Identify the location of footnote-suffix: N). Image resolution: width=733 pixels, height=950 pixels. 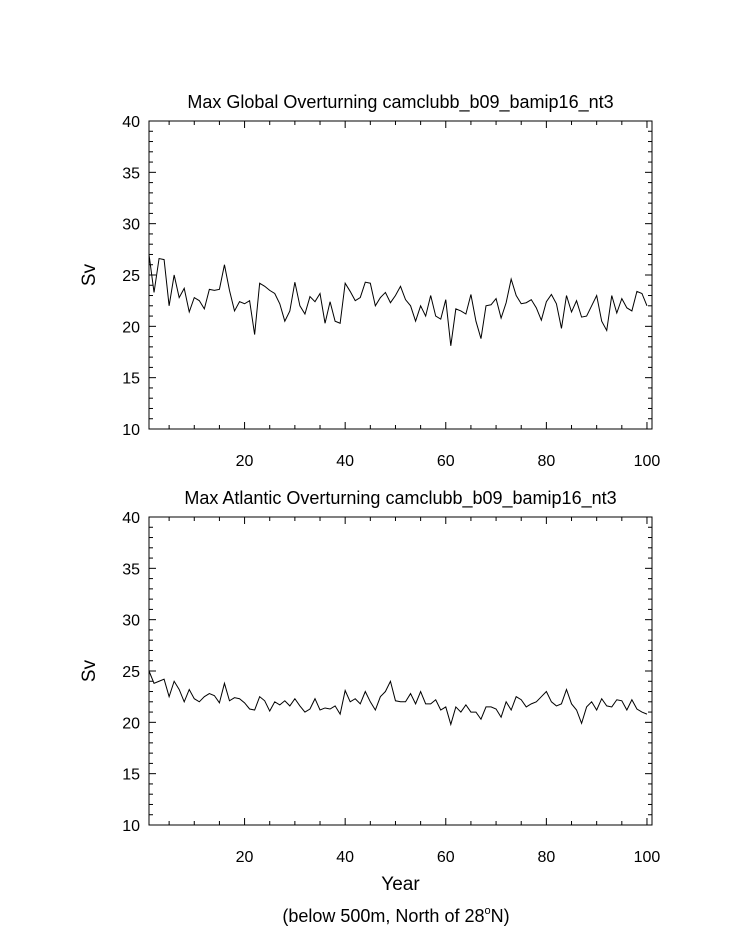
(500, 916).